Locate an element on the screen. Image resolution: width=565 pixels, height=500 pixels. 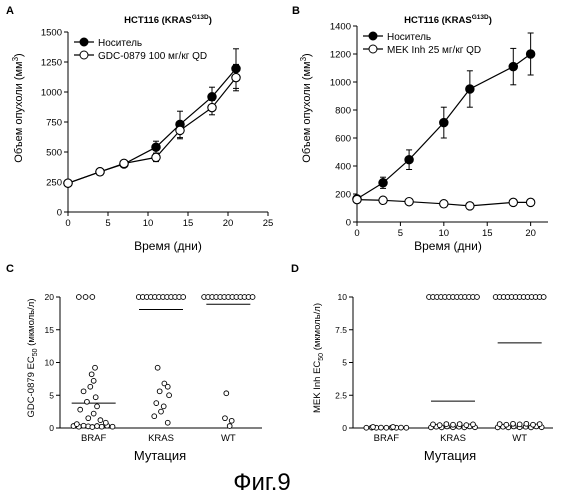
panel-a-label: A is located at coordinates (10, 11).